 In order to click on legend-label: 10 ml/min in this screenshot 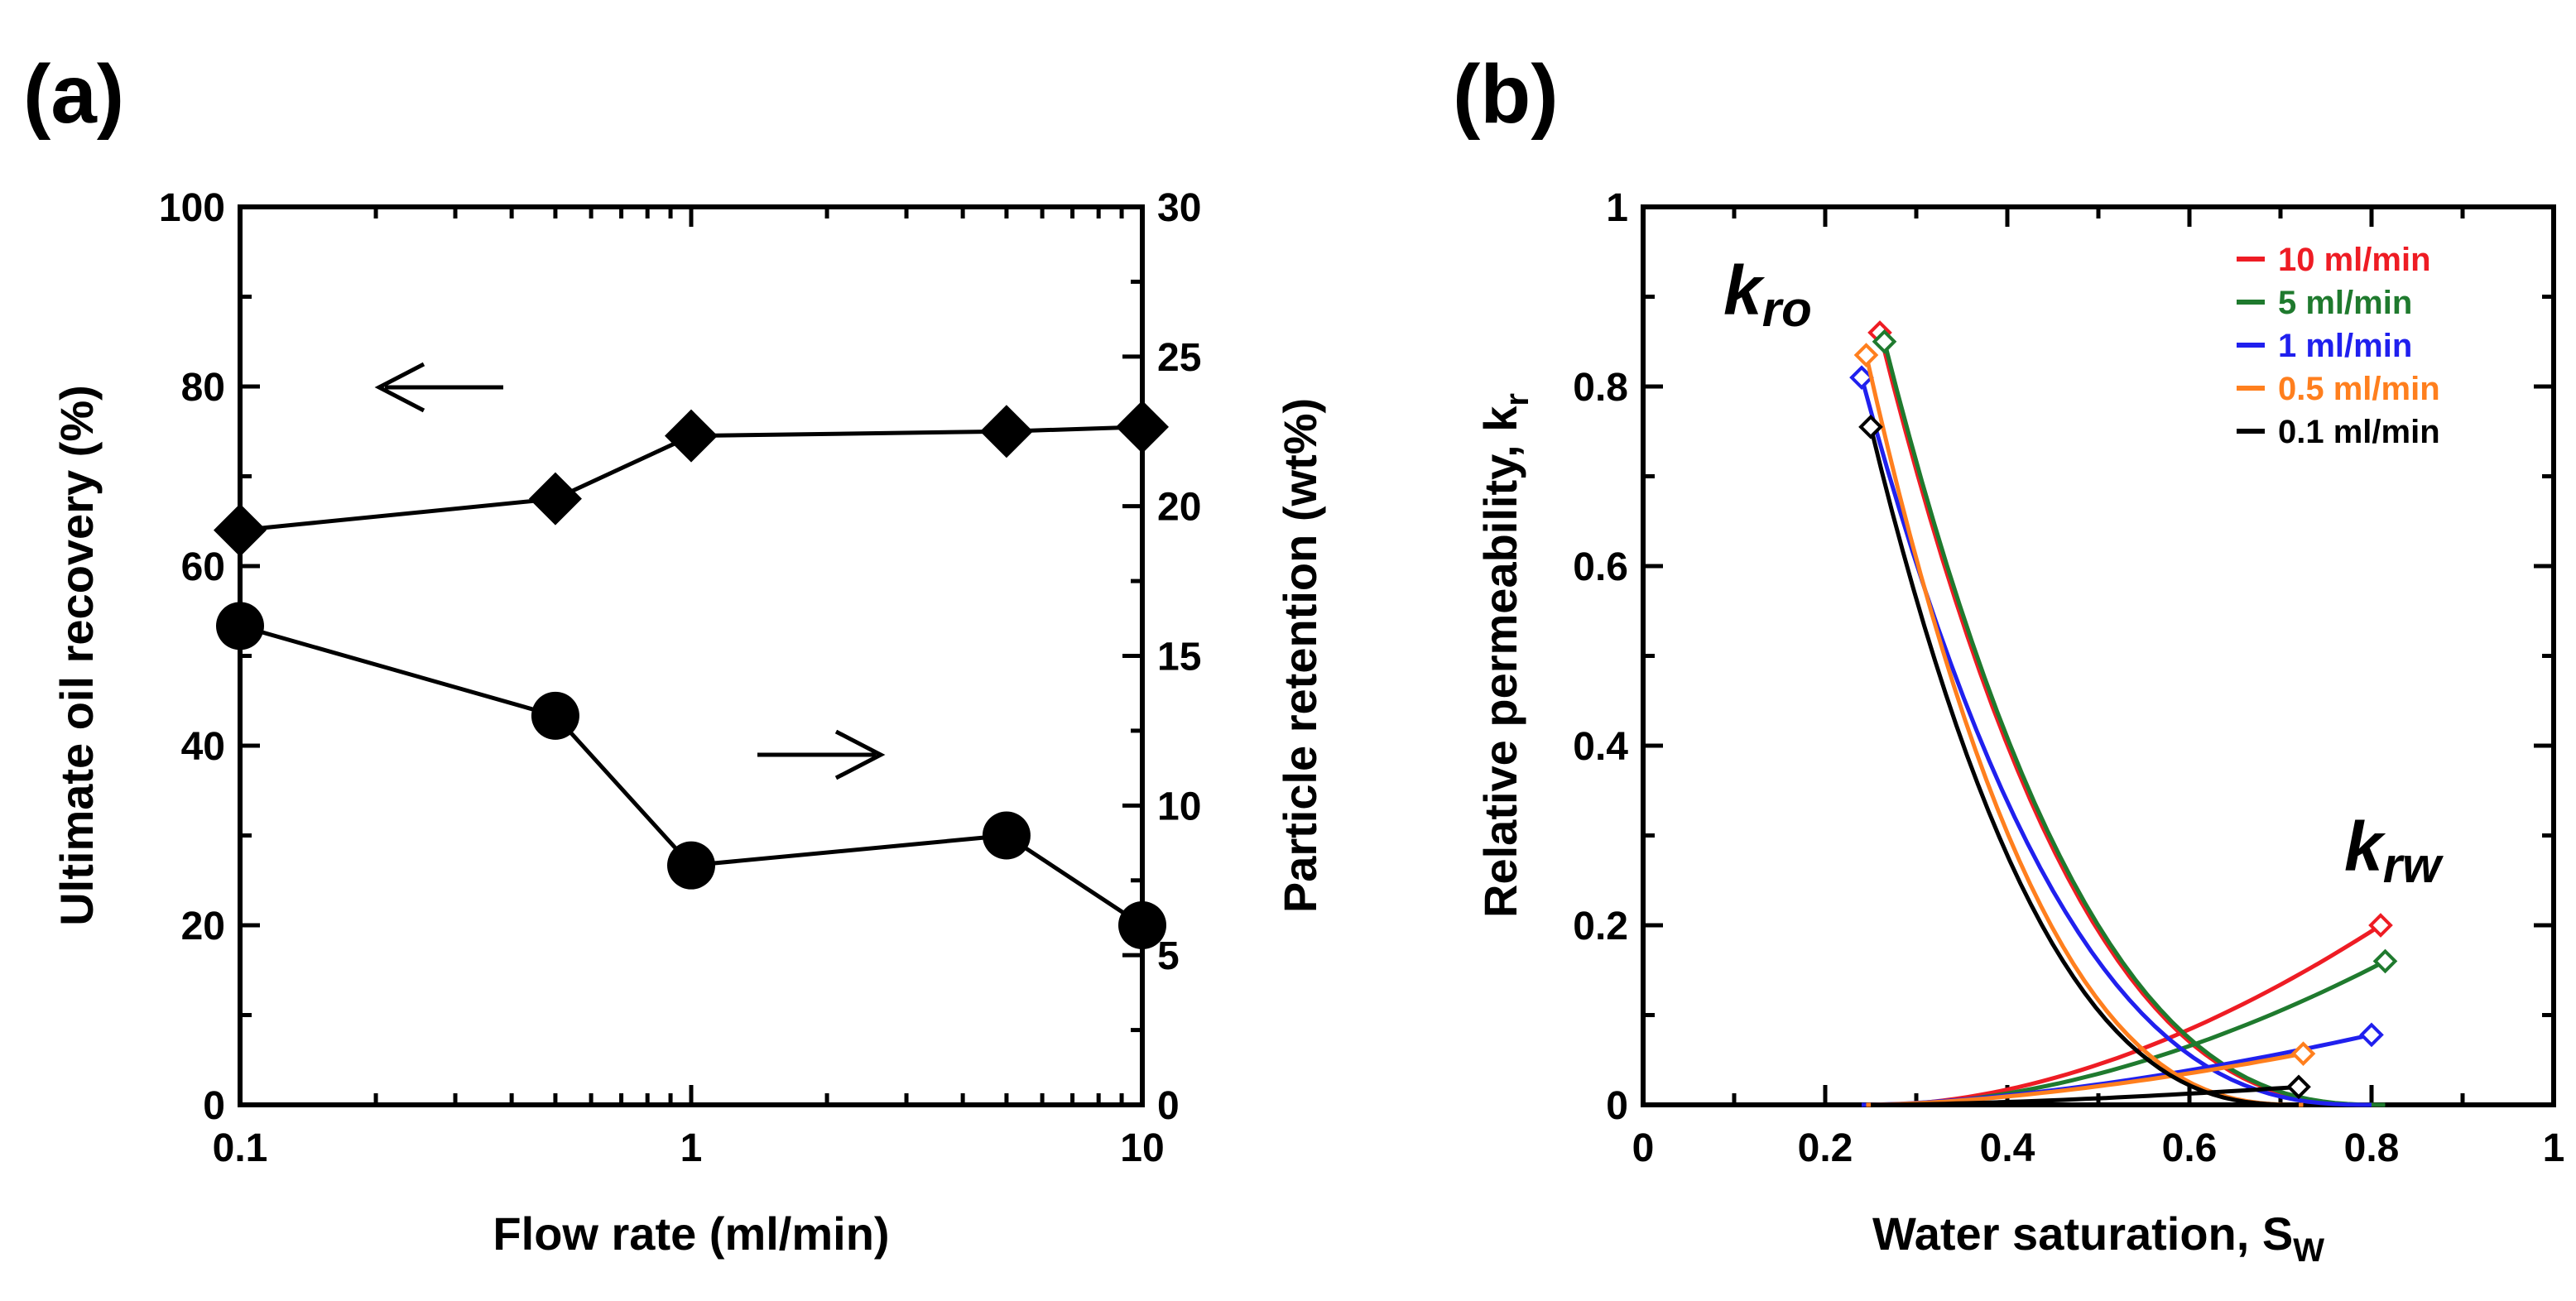, I will do `click(2354, 260)`.